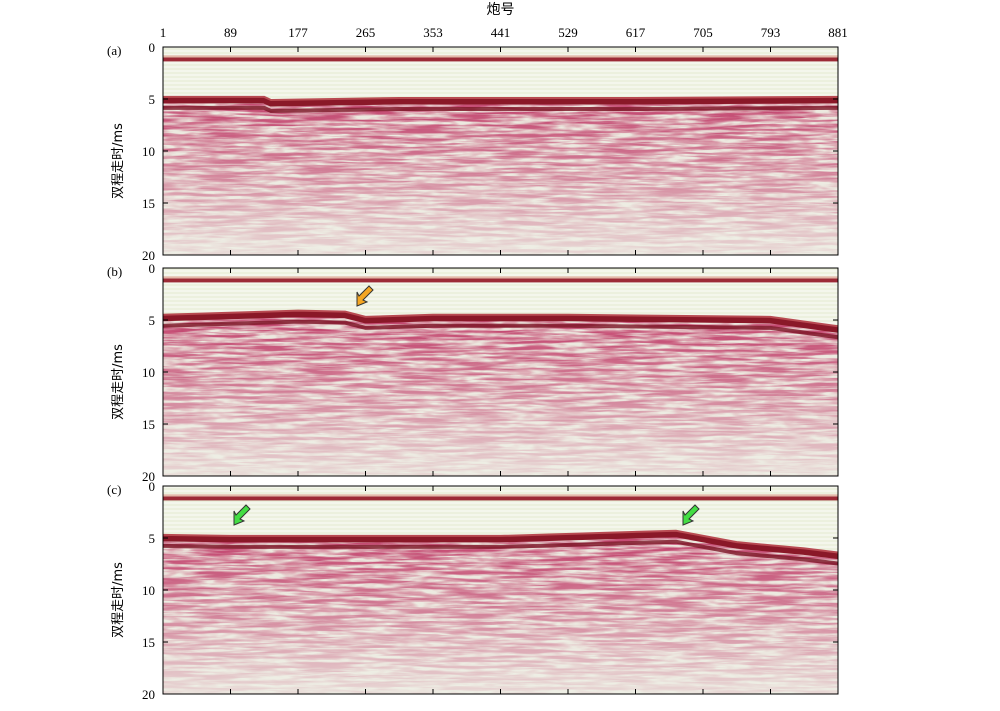 The image size is (1000, 711). Describe the element at coordinates (366, 32) in the screenshot. I see `x-tick-label: 265` at that location.